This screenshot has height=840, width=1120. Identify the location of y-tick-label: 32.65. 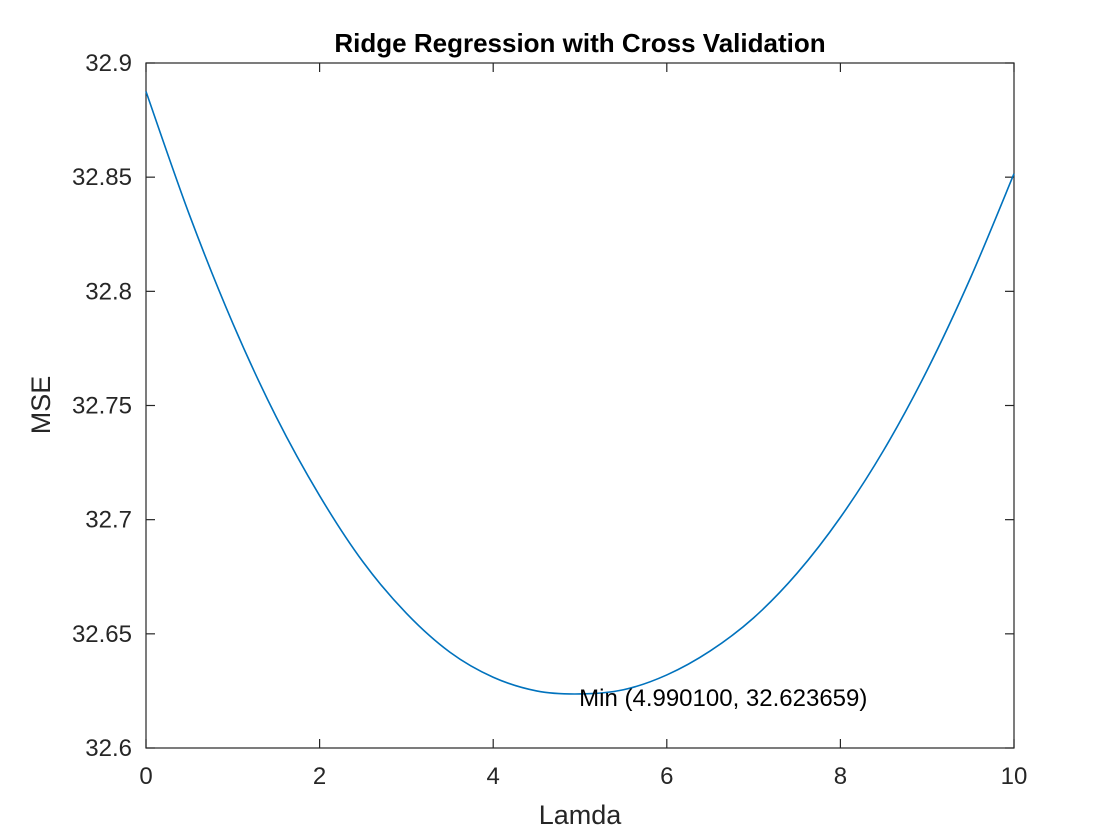
(102, 634).